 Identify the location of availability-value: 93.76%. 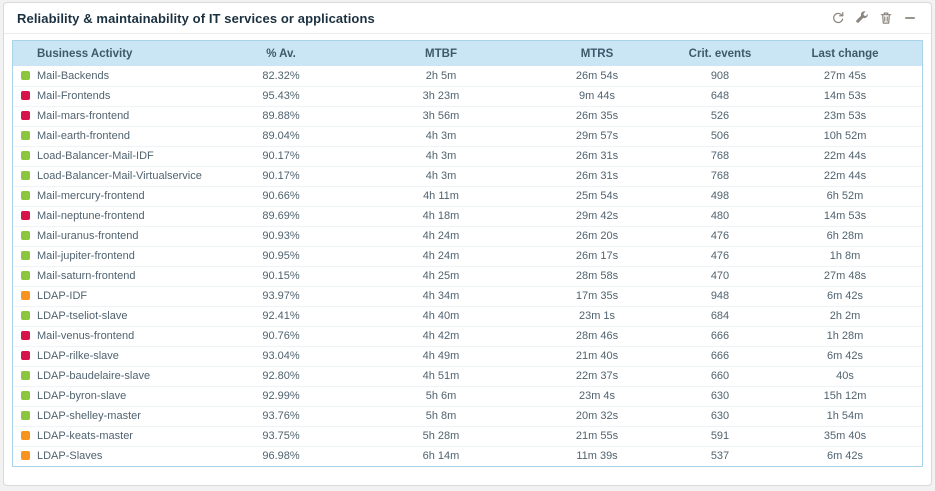
(281, 415).